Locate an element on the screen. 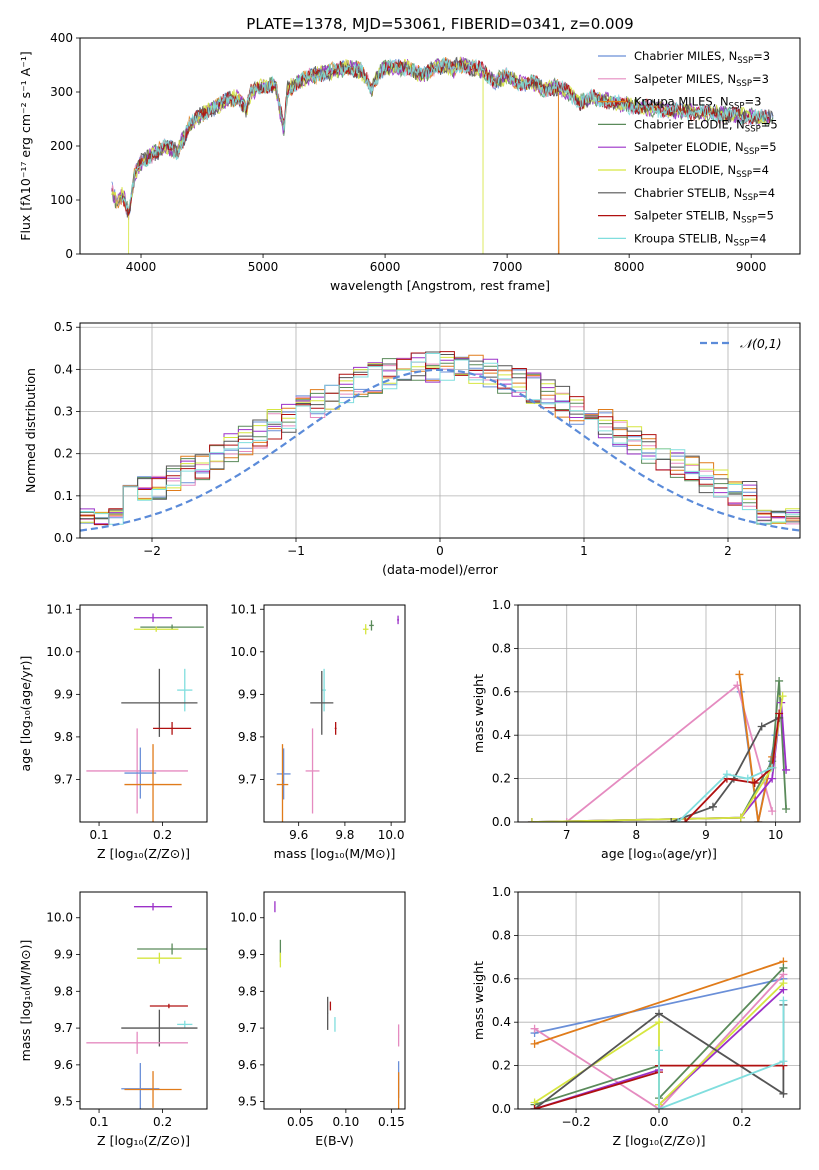  x-tick-label: 0.15 is located at coordinates (391, 1122).